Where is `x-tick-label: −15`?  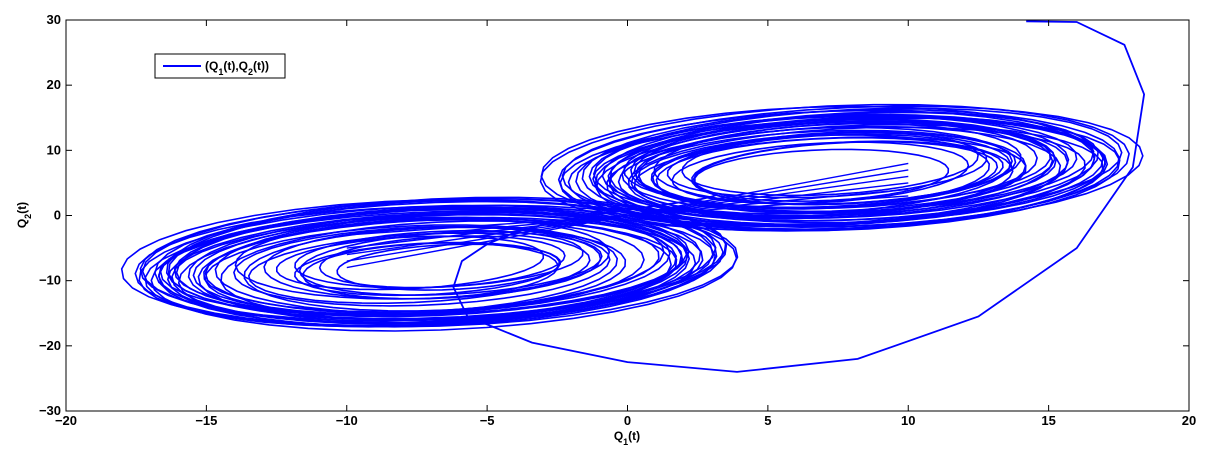 x-tick-label: −15 is located at coordinates (206, 420).